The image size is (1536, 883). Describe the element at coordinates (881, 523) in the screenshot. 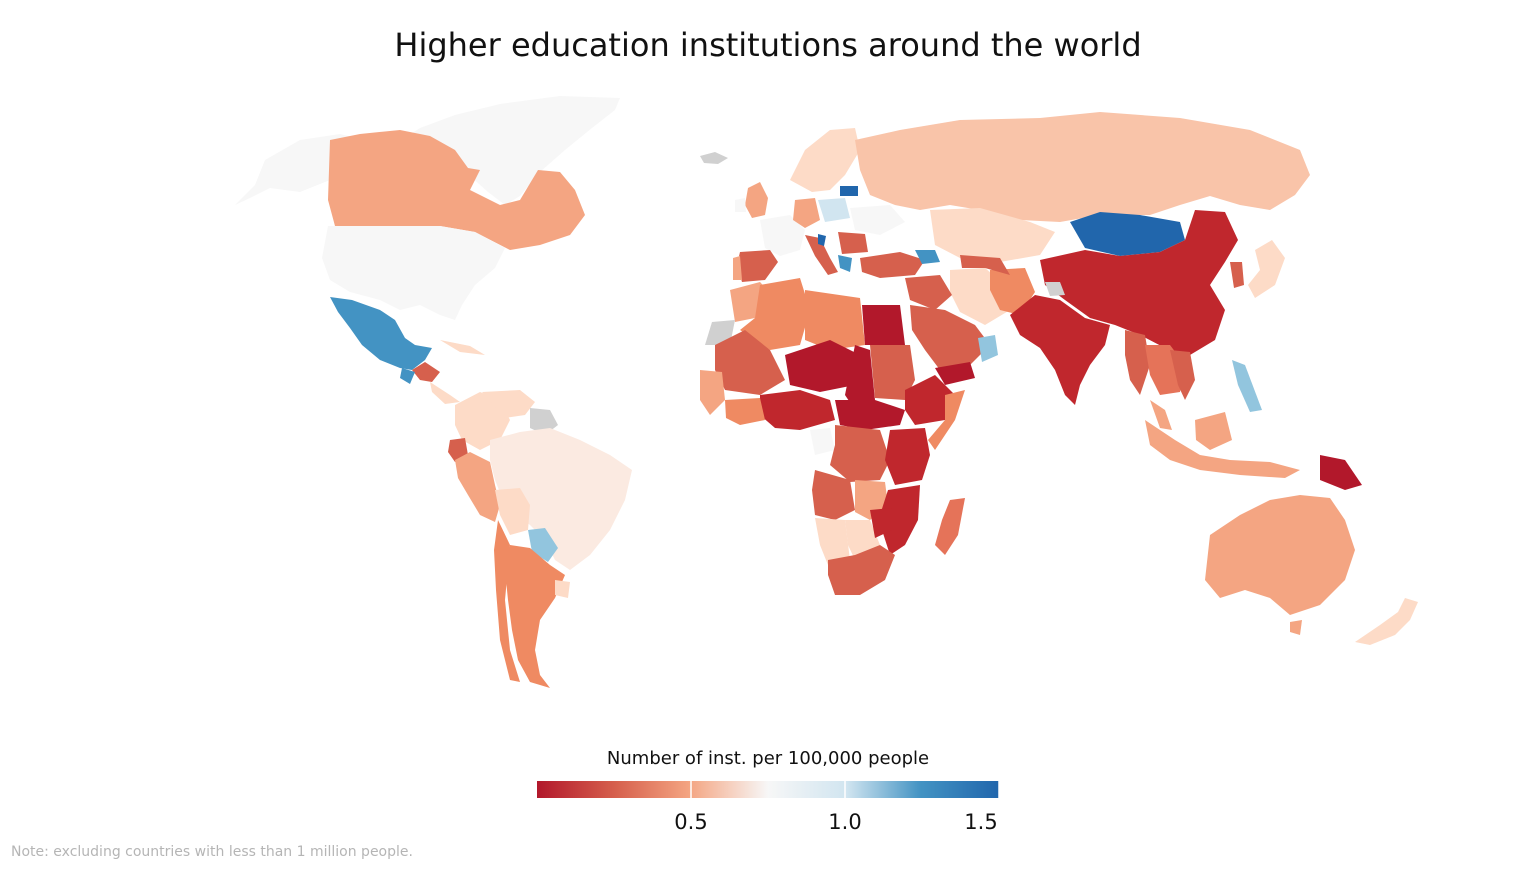

I see `country-zimbabwe` at that location.